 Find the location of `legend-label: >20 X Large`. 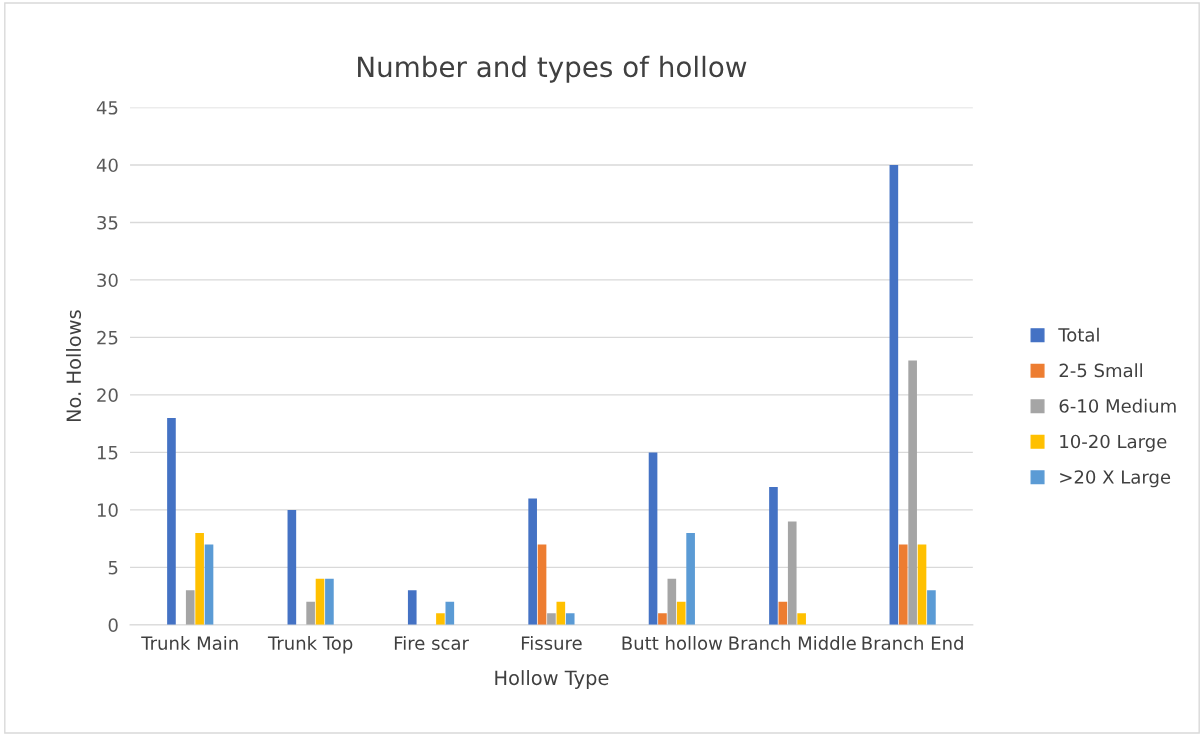

legend-label: >20 X Large is located at coordinates (1115, 479).